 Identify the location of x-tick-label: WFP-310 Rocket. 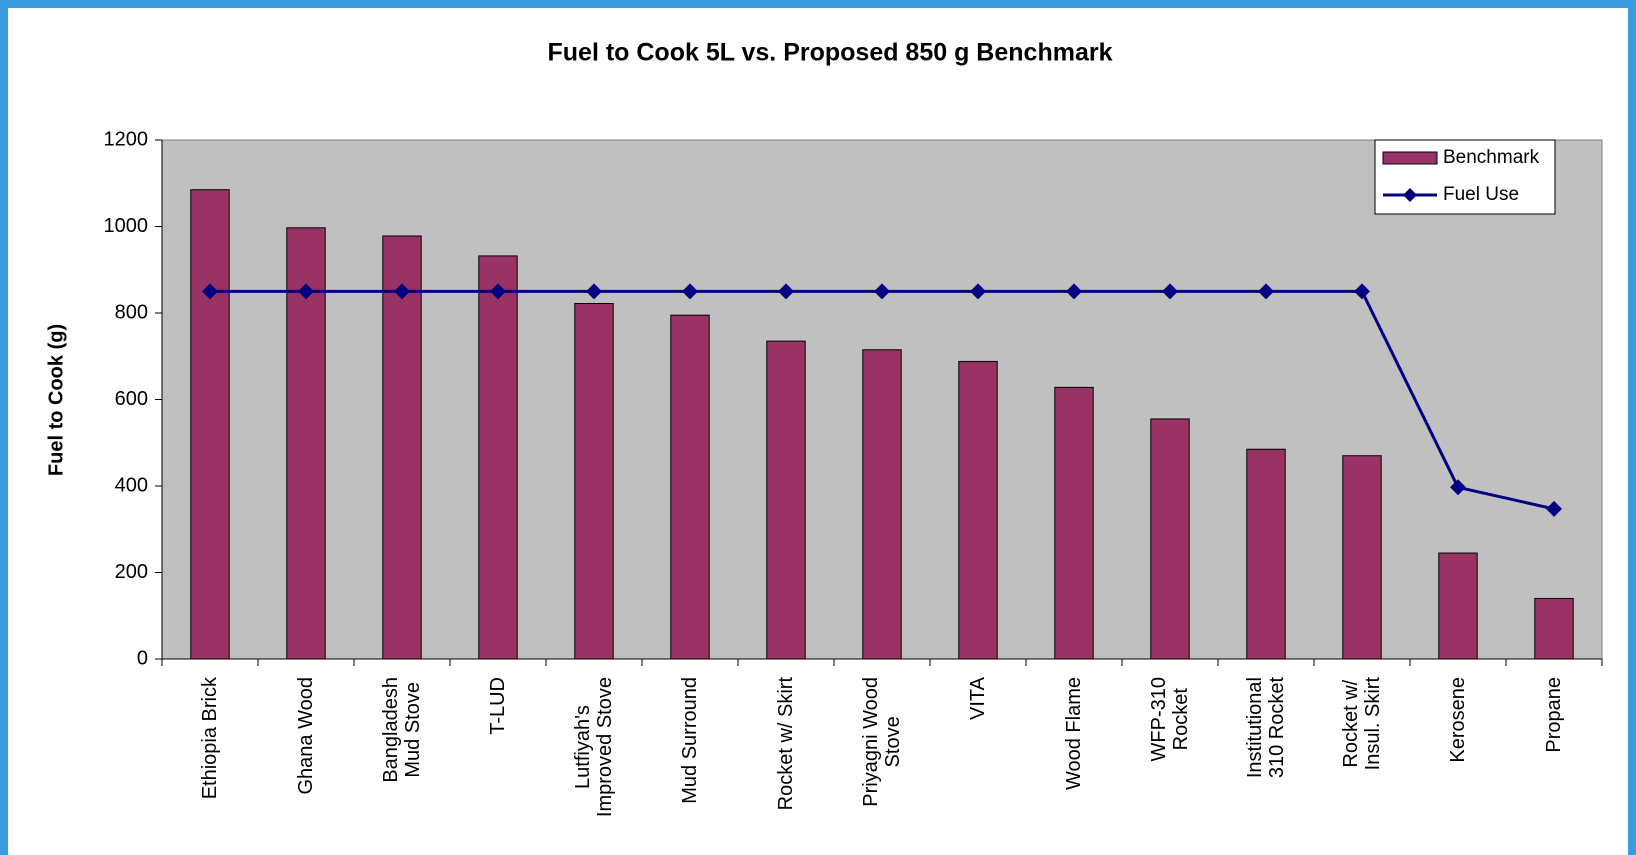
(1170, 719).